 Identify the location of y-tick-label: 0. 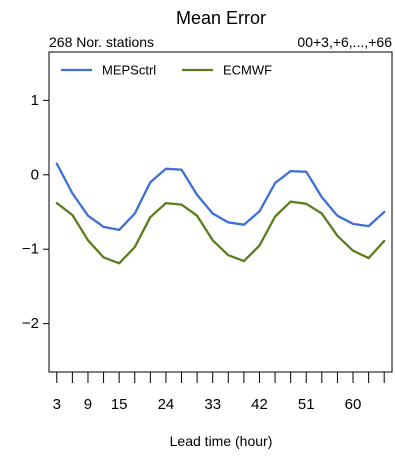
(35, 174).